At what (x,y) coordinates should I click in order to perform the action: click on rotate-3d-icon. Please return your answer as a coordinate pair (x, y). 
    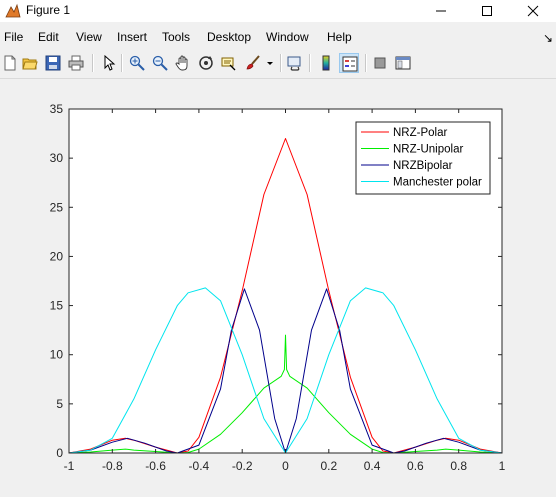
    Looking at the image, I should click on (206, 63).